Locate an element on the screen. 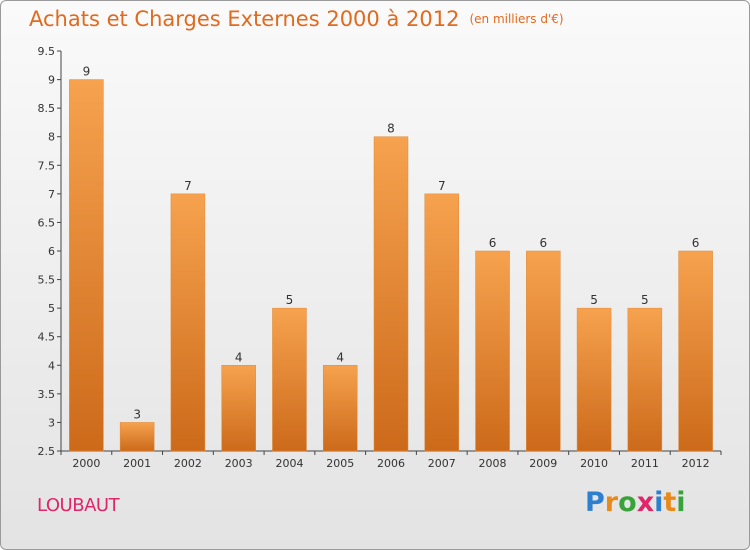  y-tick-label: 9.5 is located at coordinates (47, 51).